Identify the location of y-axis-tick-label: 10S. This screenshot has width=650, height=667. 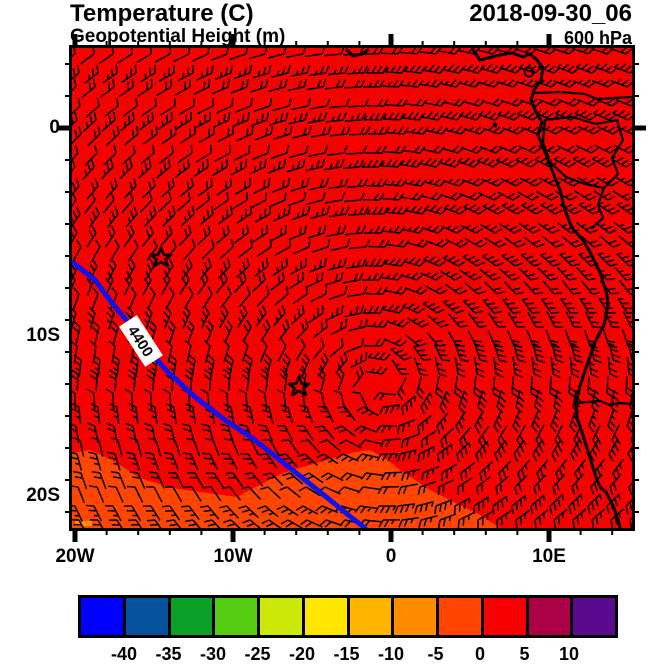
(43, 335).